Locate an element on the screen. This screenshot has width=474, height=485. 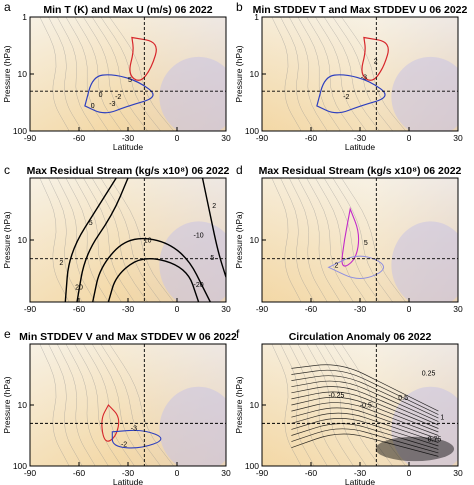
contour-label: 0.5 is located at coordinates (403, 398).